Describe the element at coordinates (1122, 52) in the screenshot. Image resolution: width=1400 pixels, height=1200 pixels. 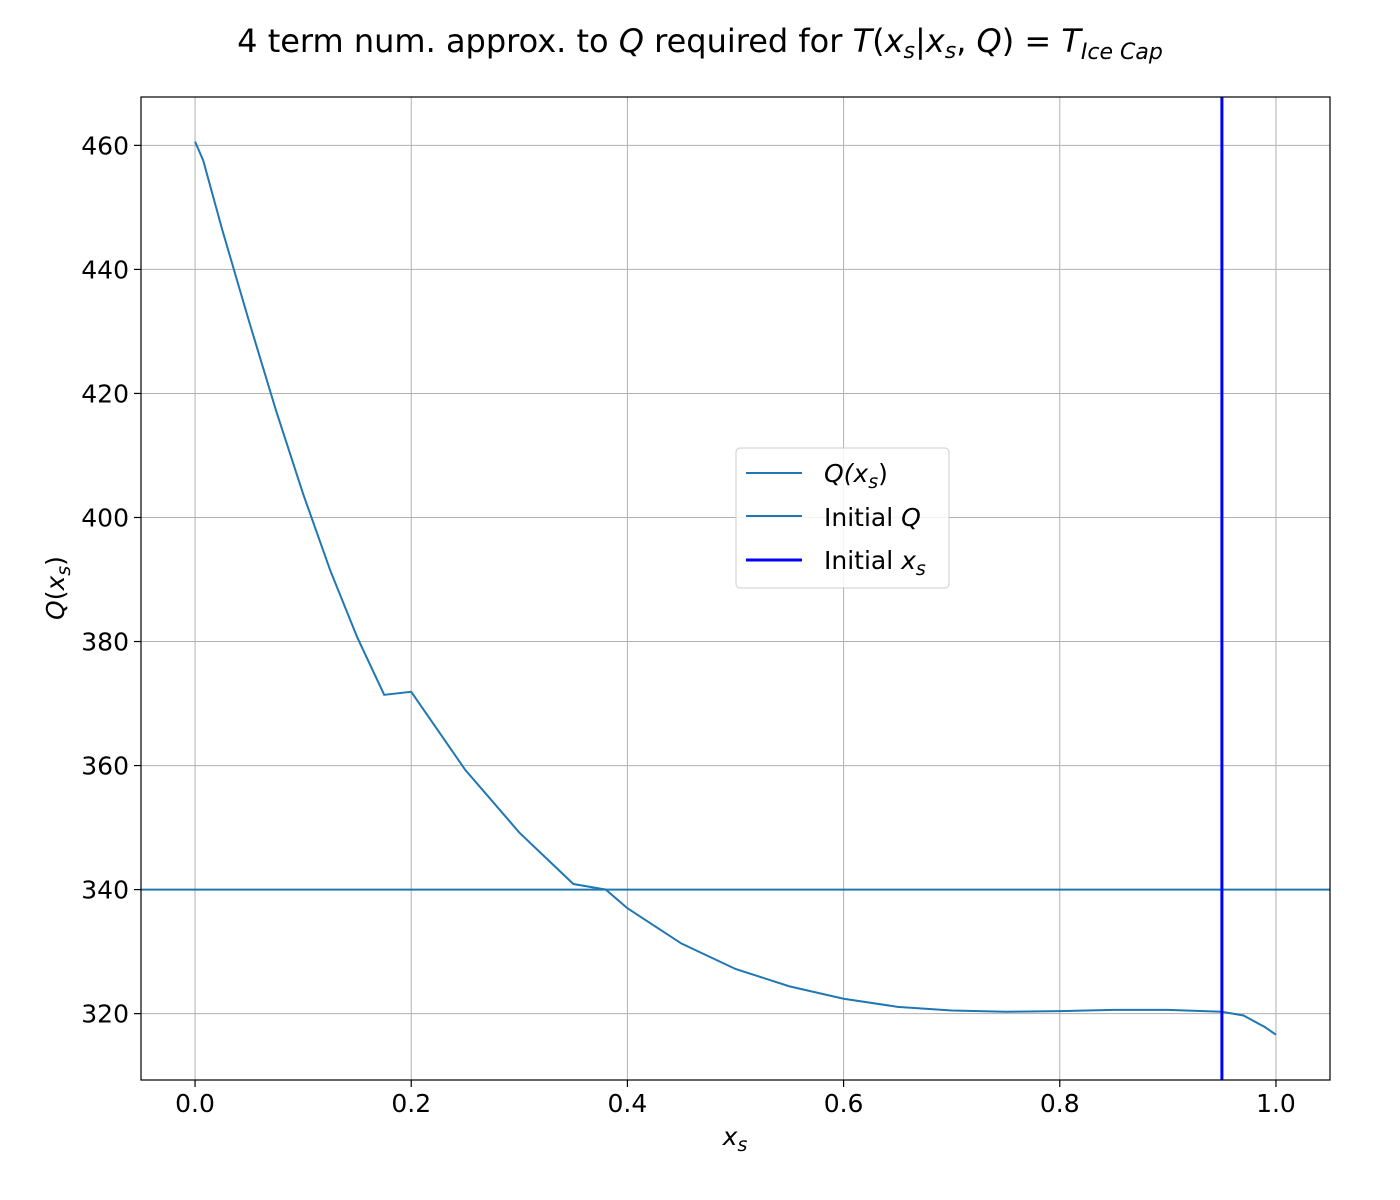
I see `title-subscript: Ice Cap` at that location.